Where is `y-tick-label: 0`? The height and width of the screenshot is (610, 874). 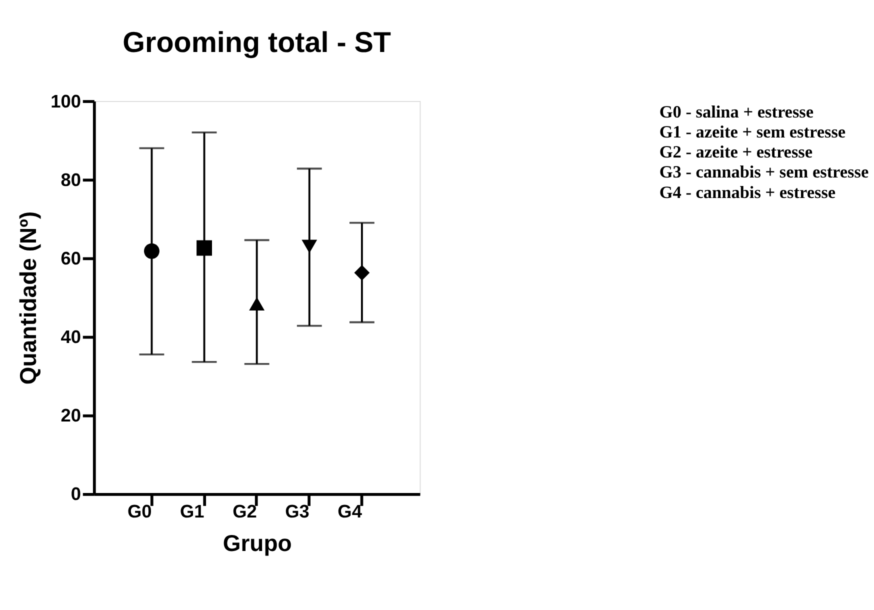
y-tick-label: 0 is located at coordinates (75, 494).